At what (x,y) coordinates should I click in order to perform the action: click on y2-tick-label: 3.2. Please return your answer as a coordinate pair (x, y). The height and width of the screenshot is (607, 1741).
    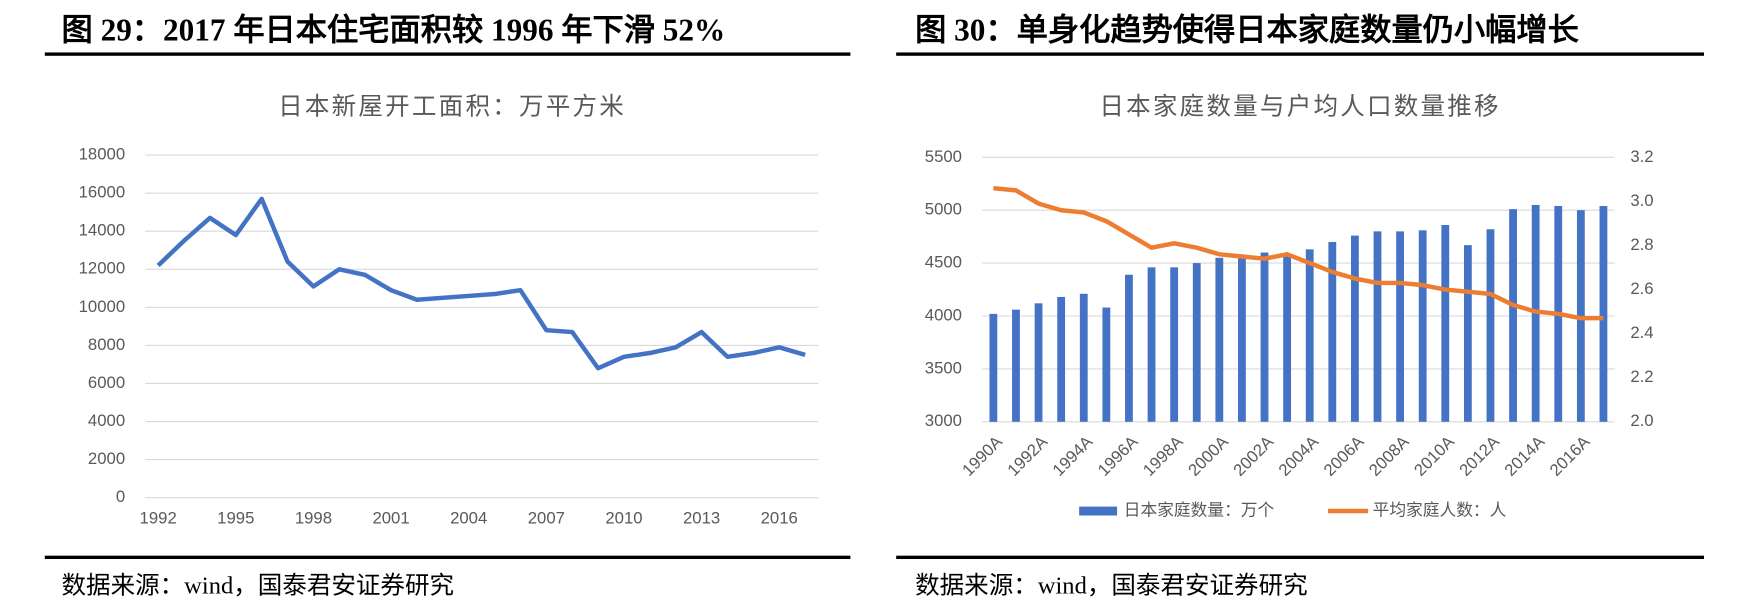
    Looking at the image, I should click on (1641, 156).